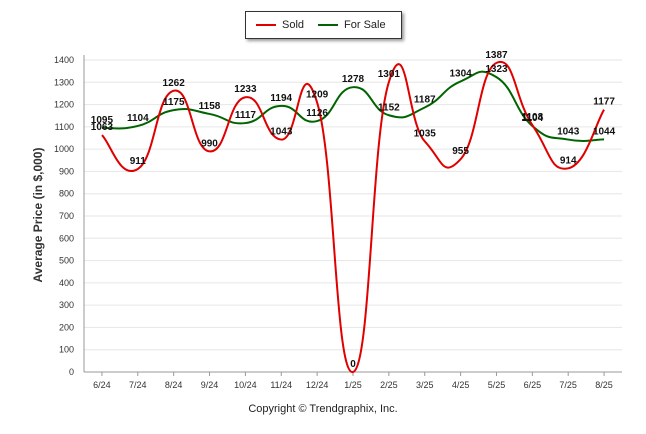  Describe the element at coordinates (66, 194) in the screenshot. I see `y-tick-label: 800` at that location.